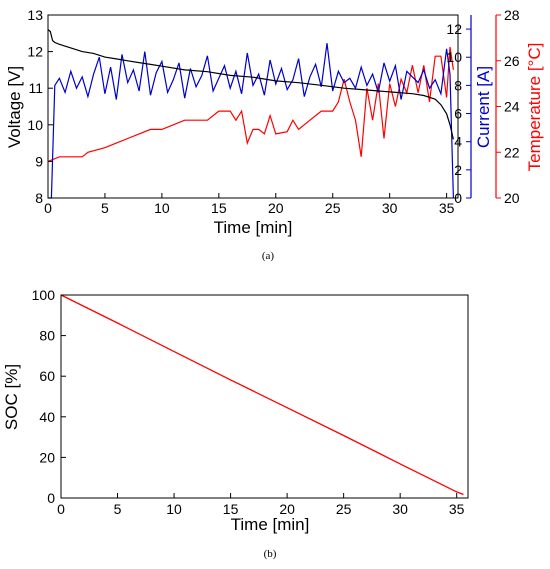 This screenshot has width=550, height=569. What do you see at coordinates (231, 509) in the screenshot?
I see `chart-b-x-tick-label: 15` at bounding box center [231, 509].